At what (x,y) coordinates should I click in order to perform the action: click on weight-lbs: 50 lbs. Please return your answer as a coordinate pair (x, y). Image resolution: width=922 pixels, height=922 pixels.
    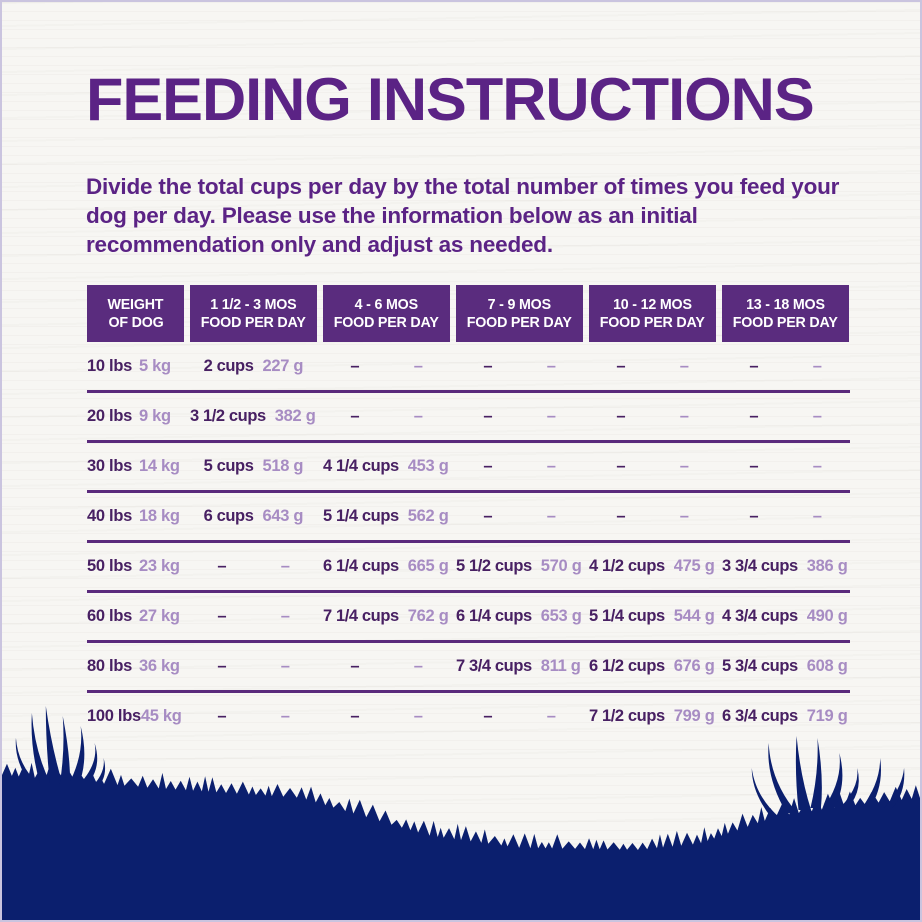
    Looking at the image, I should click on (109, 566).